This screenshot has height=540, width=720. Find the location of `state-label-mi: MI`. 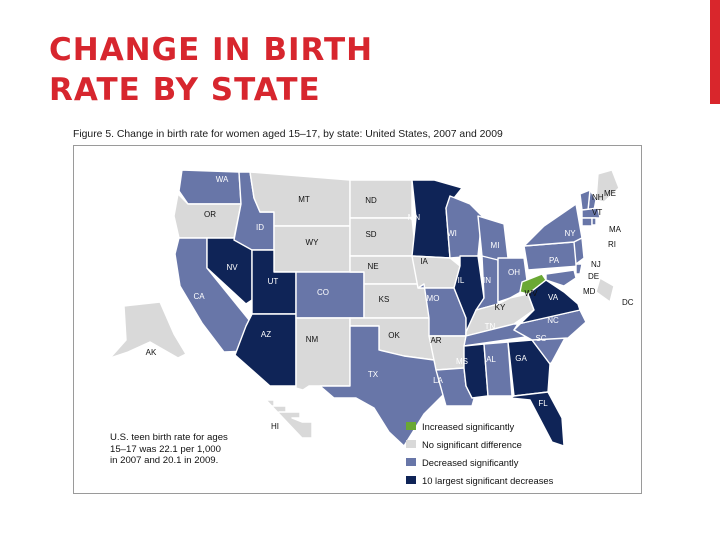

state-label-mi: MI is located at coordinates (495, 245).